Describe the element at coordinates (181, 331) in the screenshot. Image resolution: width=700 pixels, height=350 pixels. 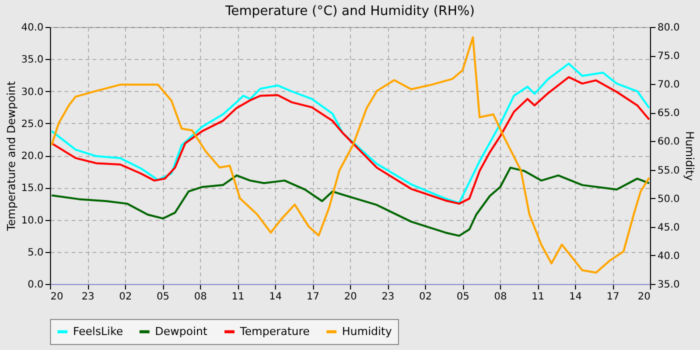
I see `legend-label: Dewpoint` at that location.